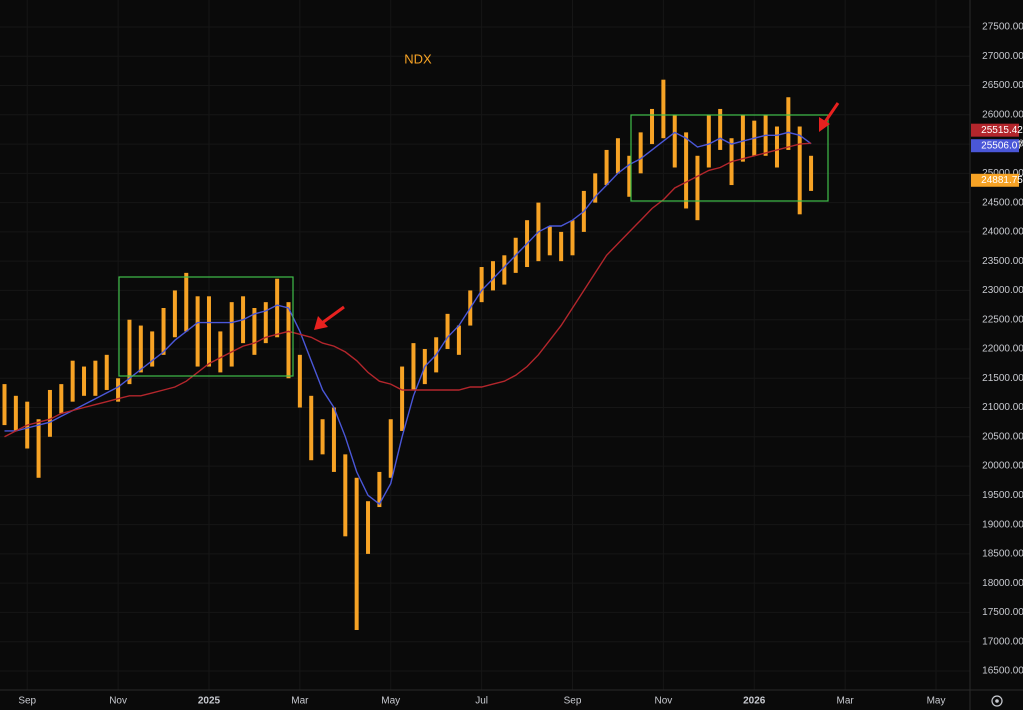  I want to click on chart-title: NDX, so click(418, 58).